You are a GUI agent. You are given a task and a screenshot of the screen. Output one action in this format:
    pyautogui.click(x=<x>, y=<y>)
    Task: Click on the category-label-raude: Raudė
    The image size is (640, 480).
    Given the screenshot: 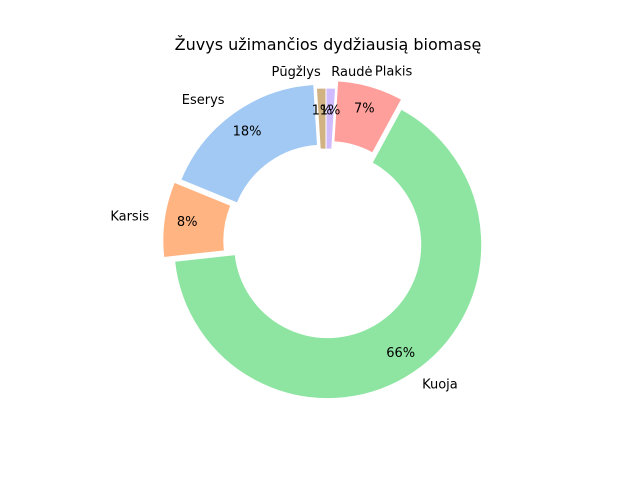 What is the action you would take?
    pyautogui.click(x=351, y=72)
    